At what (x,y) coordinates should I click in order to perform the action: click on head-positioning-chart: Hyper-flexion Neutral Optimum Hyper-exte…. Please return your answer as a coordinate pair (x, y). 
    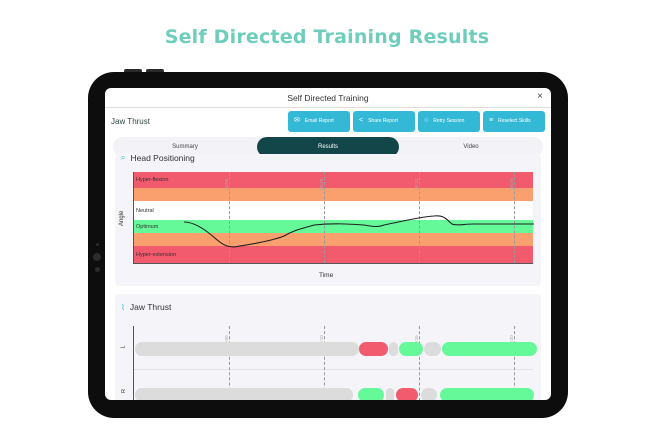
    Looking at the image, I should click on (333, 218).